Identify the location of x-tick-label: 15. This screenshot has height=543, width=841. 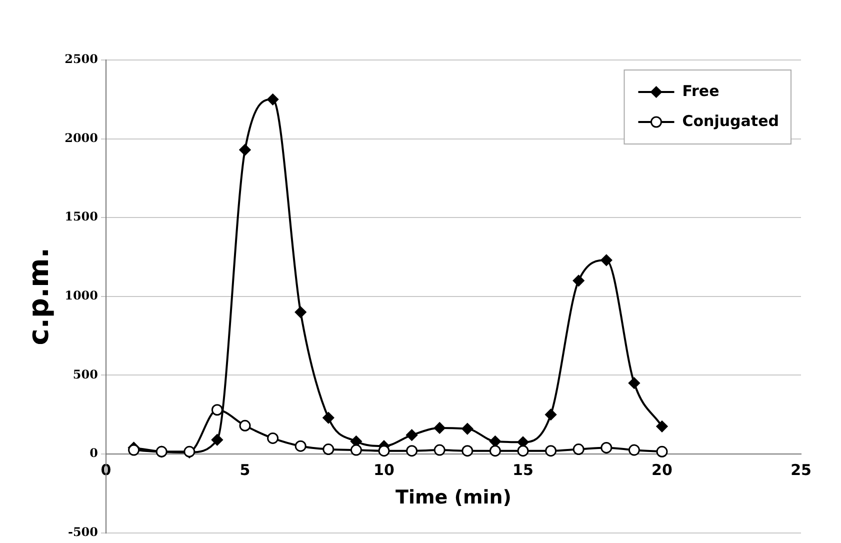
(523, 469).